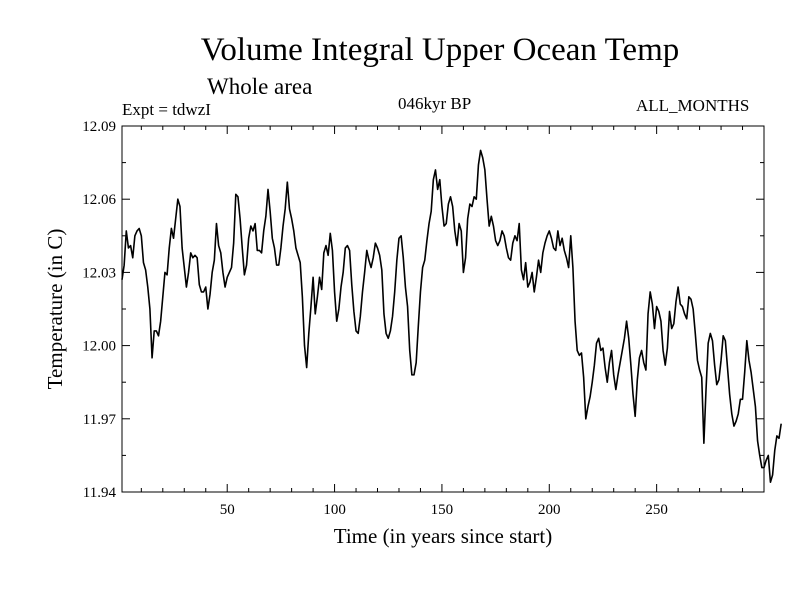 The image size is (800, 600). I want to click on x-tick-label: 150, so click(442, 510).